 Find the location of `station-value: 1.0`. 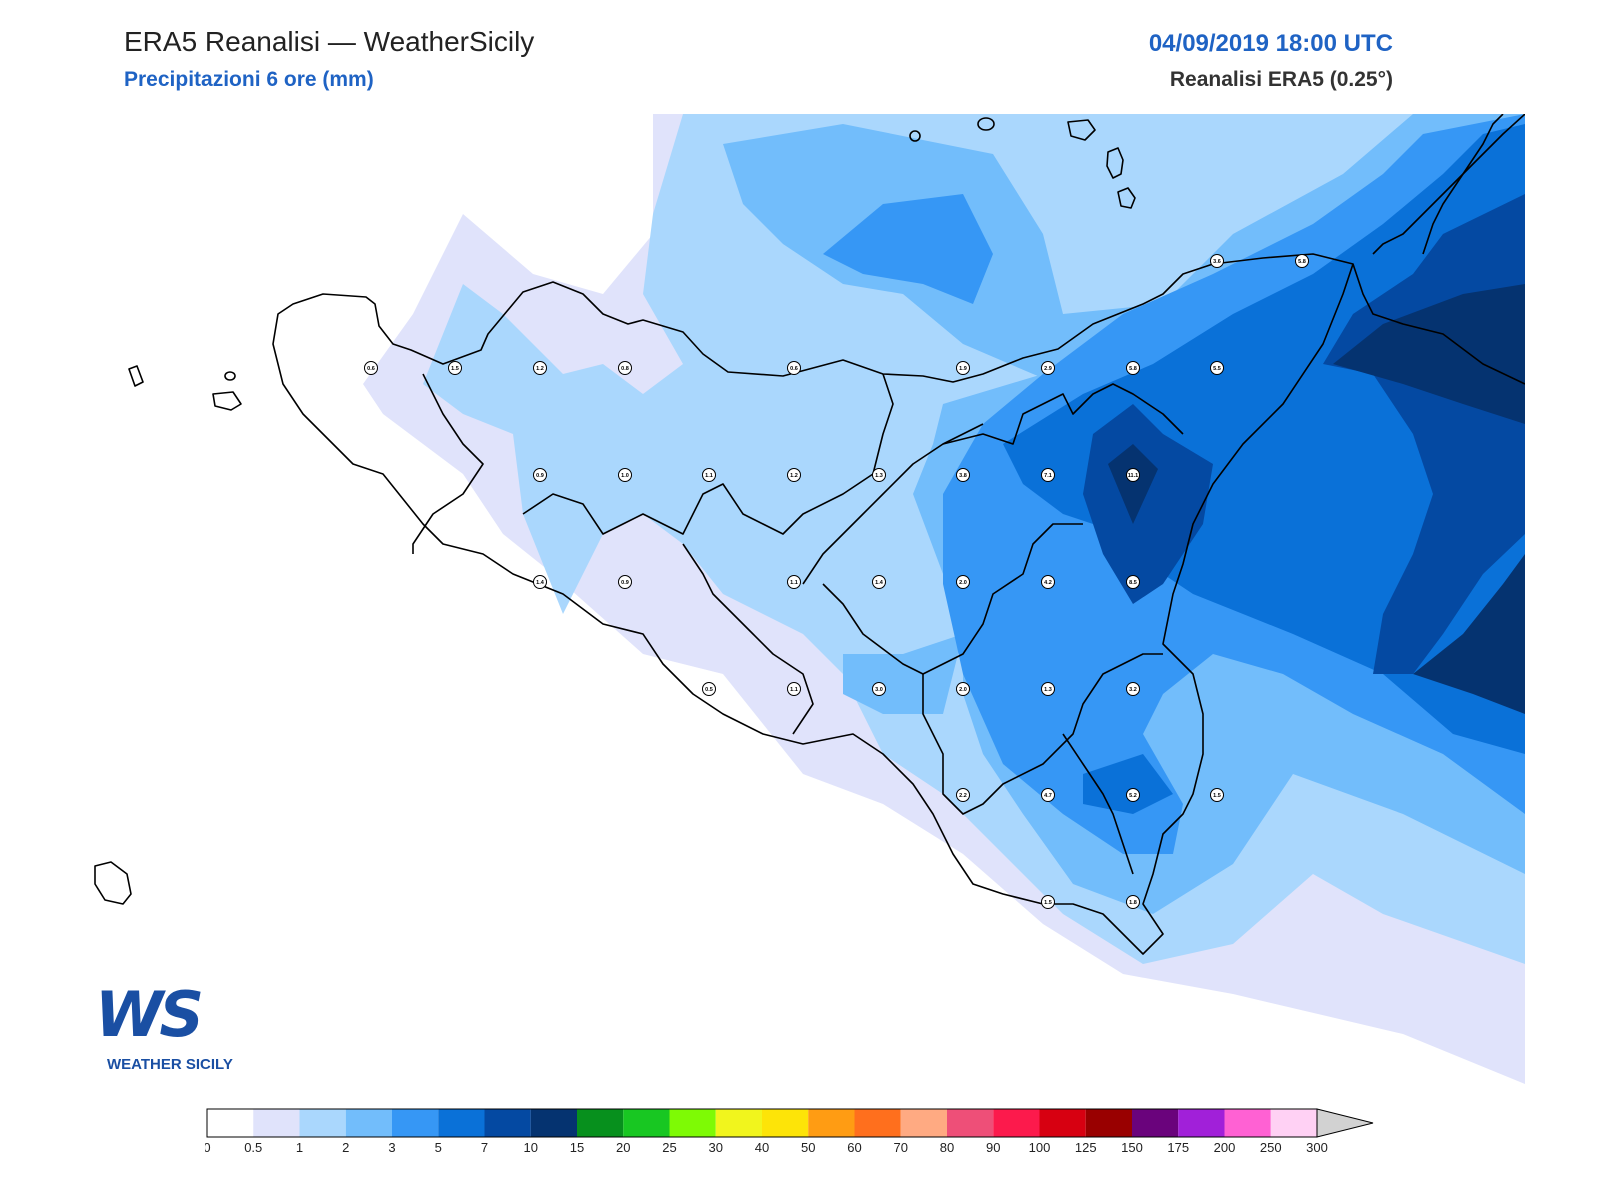

station-value: 1.0 is located at coordinates (625, 476).